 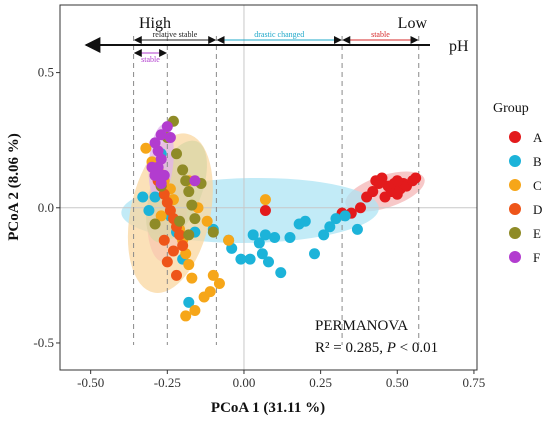 What do you see at coordinates (537, 209) in the screenshot?
I see `legend-label-d: D` at bounding box center [537, 209].